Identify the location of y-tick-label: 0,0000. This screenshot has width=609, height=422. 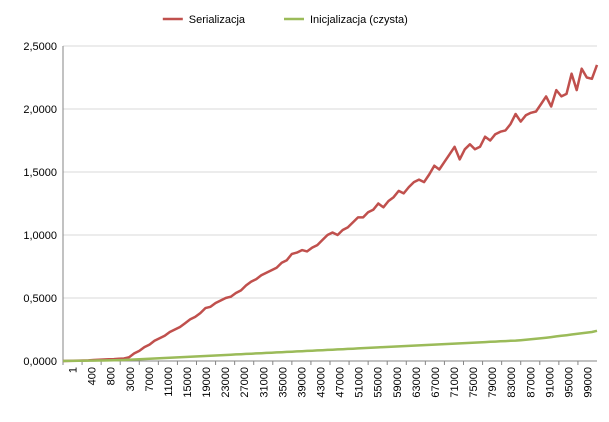
(40, 362).